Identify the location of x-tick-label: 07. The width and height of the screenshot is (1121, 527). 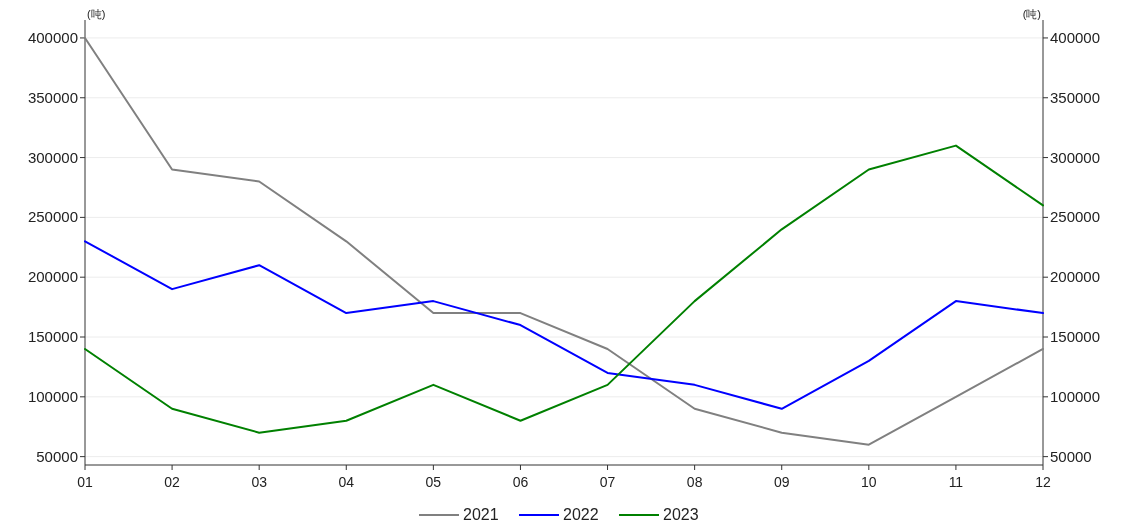
(607, 482).